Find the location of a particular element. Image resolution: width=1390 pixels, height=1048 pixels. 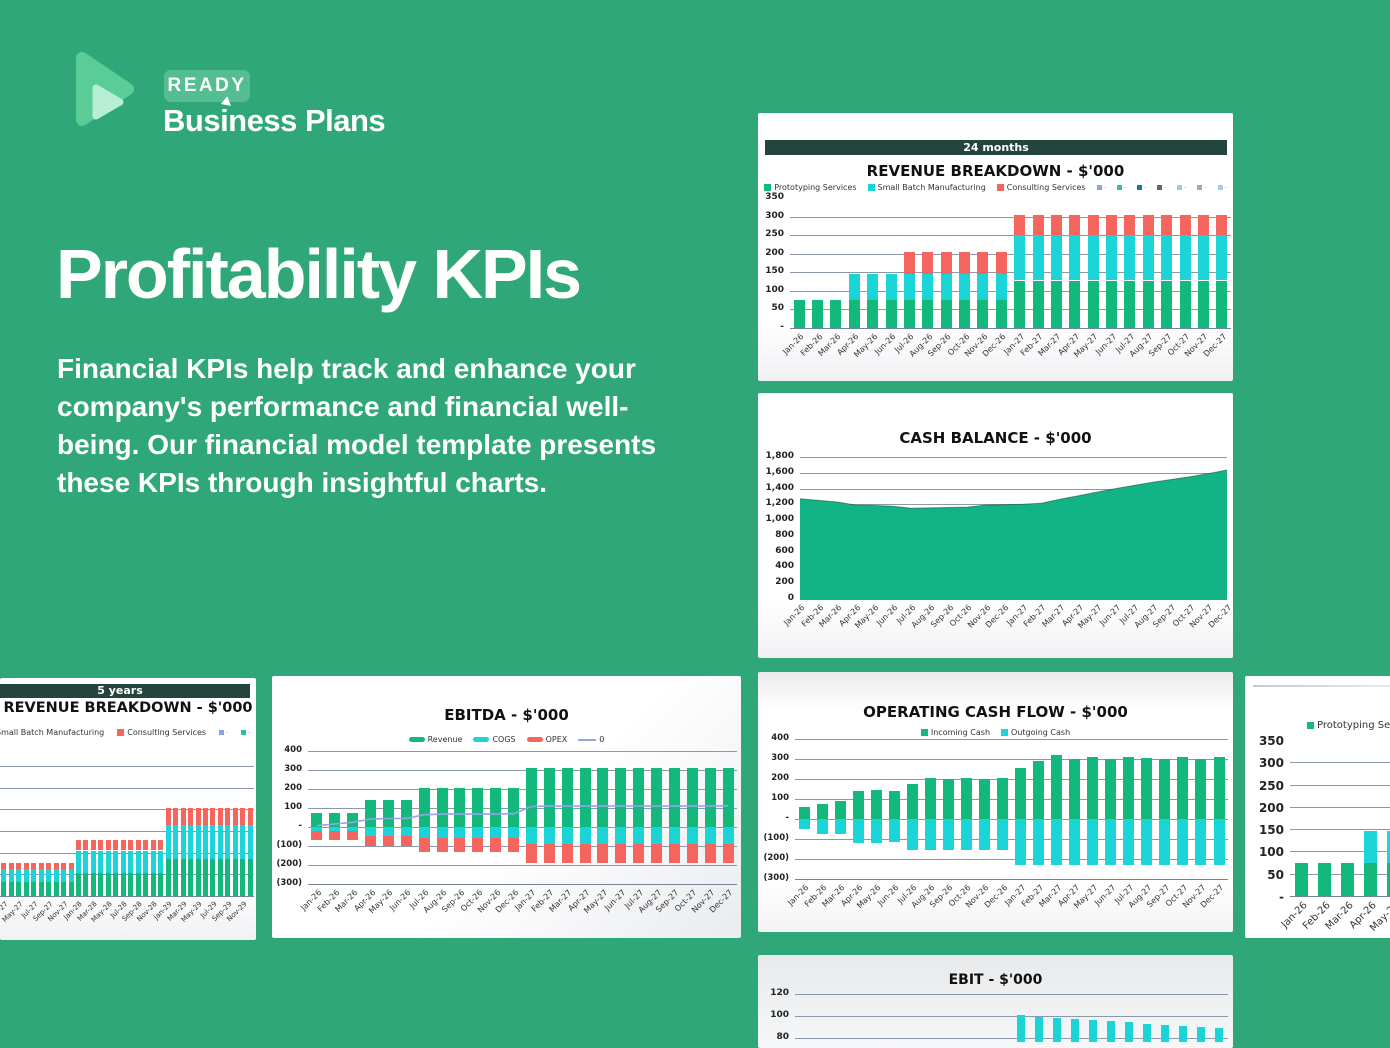

legend-label: Consulting Services is located at coordinates (167, 732).